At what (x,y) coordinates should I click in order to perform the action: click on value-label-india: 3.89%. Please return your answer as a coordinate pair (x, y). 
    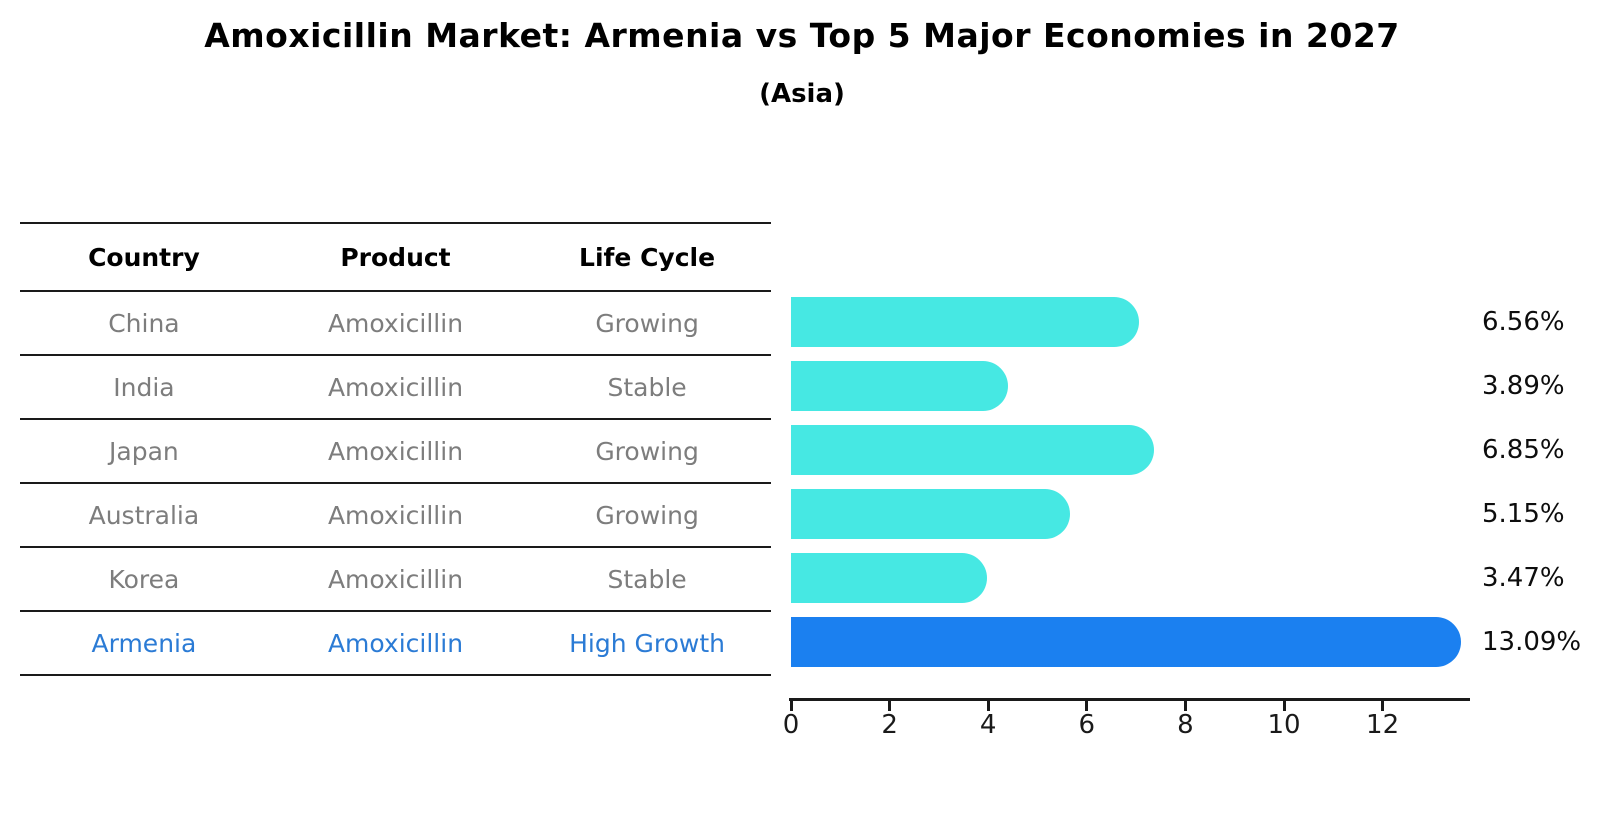
    Looking at the image, I should click on (1523, 386).